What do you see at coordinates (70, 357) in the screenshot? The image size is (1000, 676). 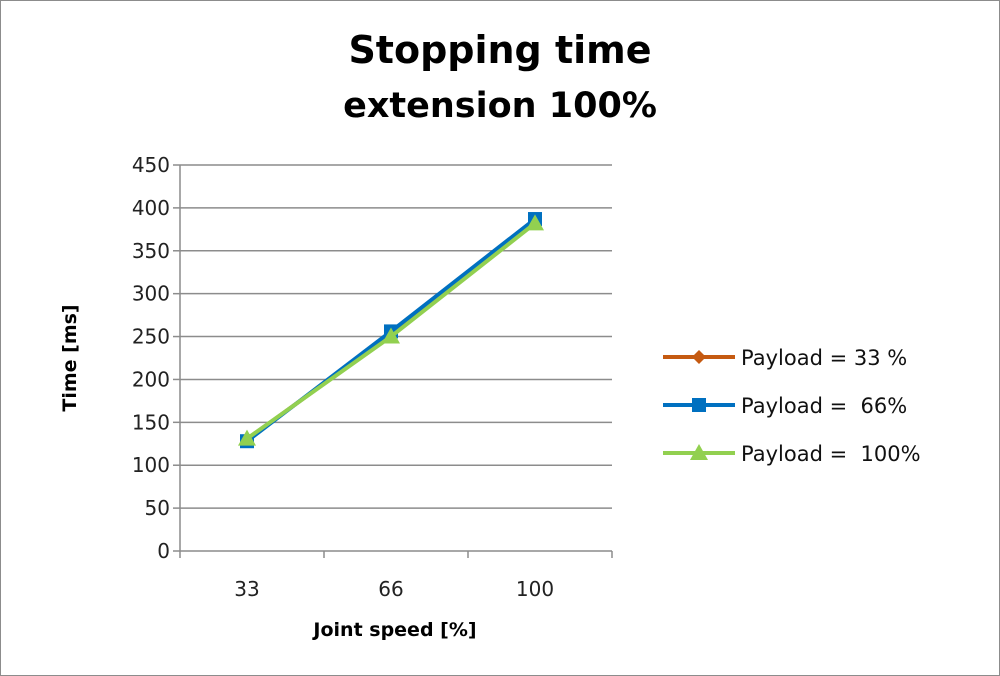 I see `y-axis-label: Time [ms]` at bounding box center [70, 357].